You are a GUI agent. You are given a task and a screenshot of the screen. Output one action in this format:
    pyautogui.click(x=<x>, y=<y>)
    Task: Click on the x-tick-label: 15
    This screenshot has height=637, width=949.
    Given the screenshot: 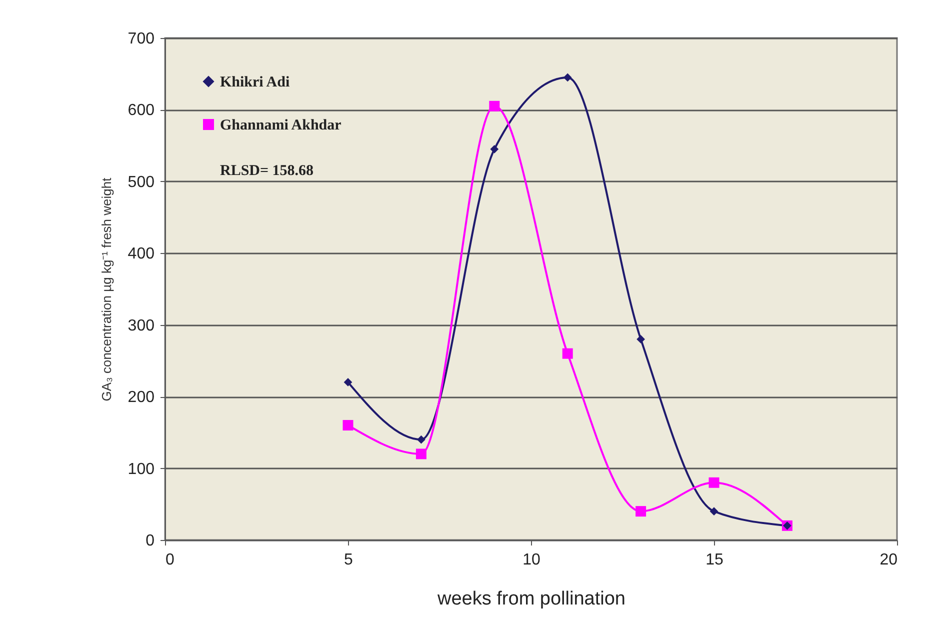 What is the action you would take?
    pyautogui.click(x=715, y=560)
    